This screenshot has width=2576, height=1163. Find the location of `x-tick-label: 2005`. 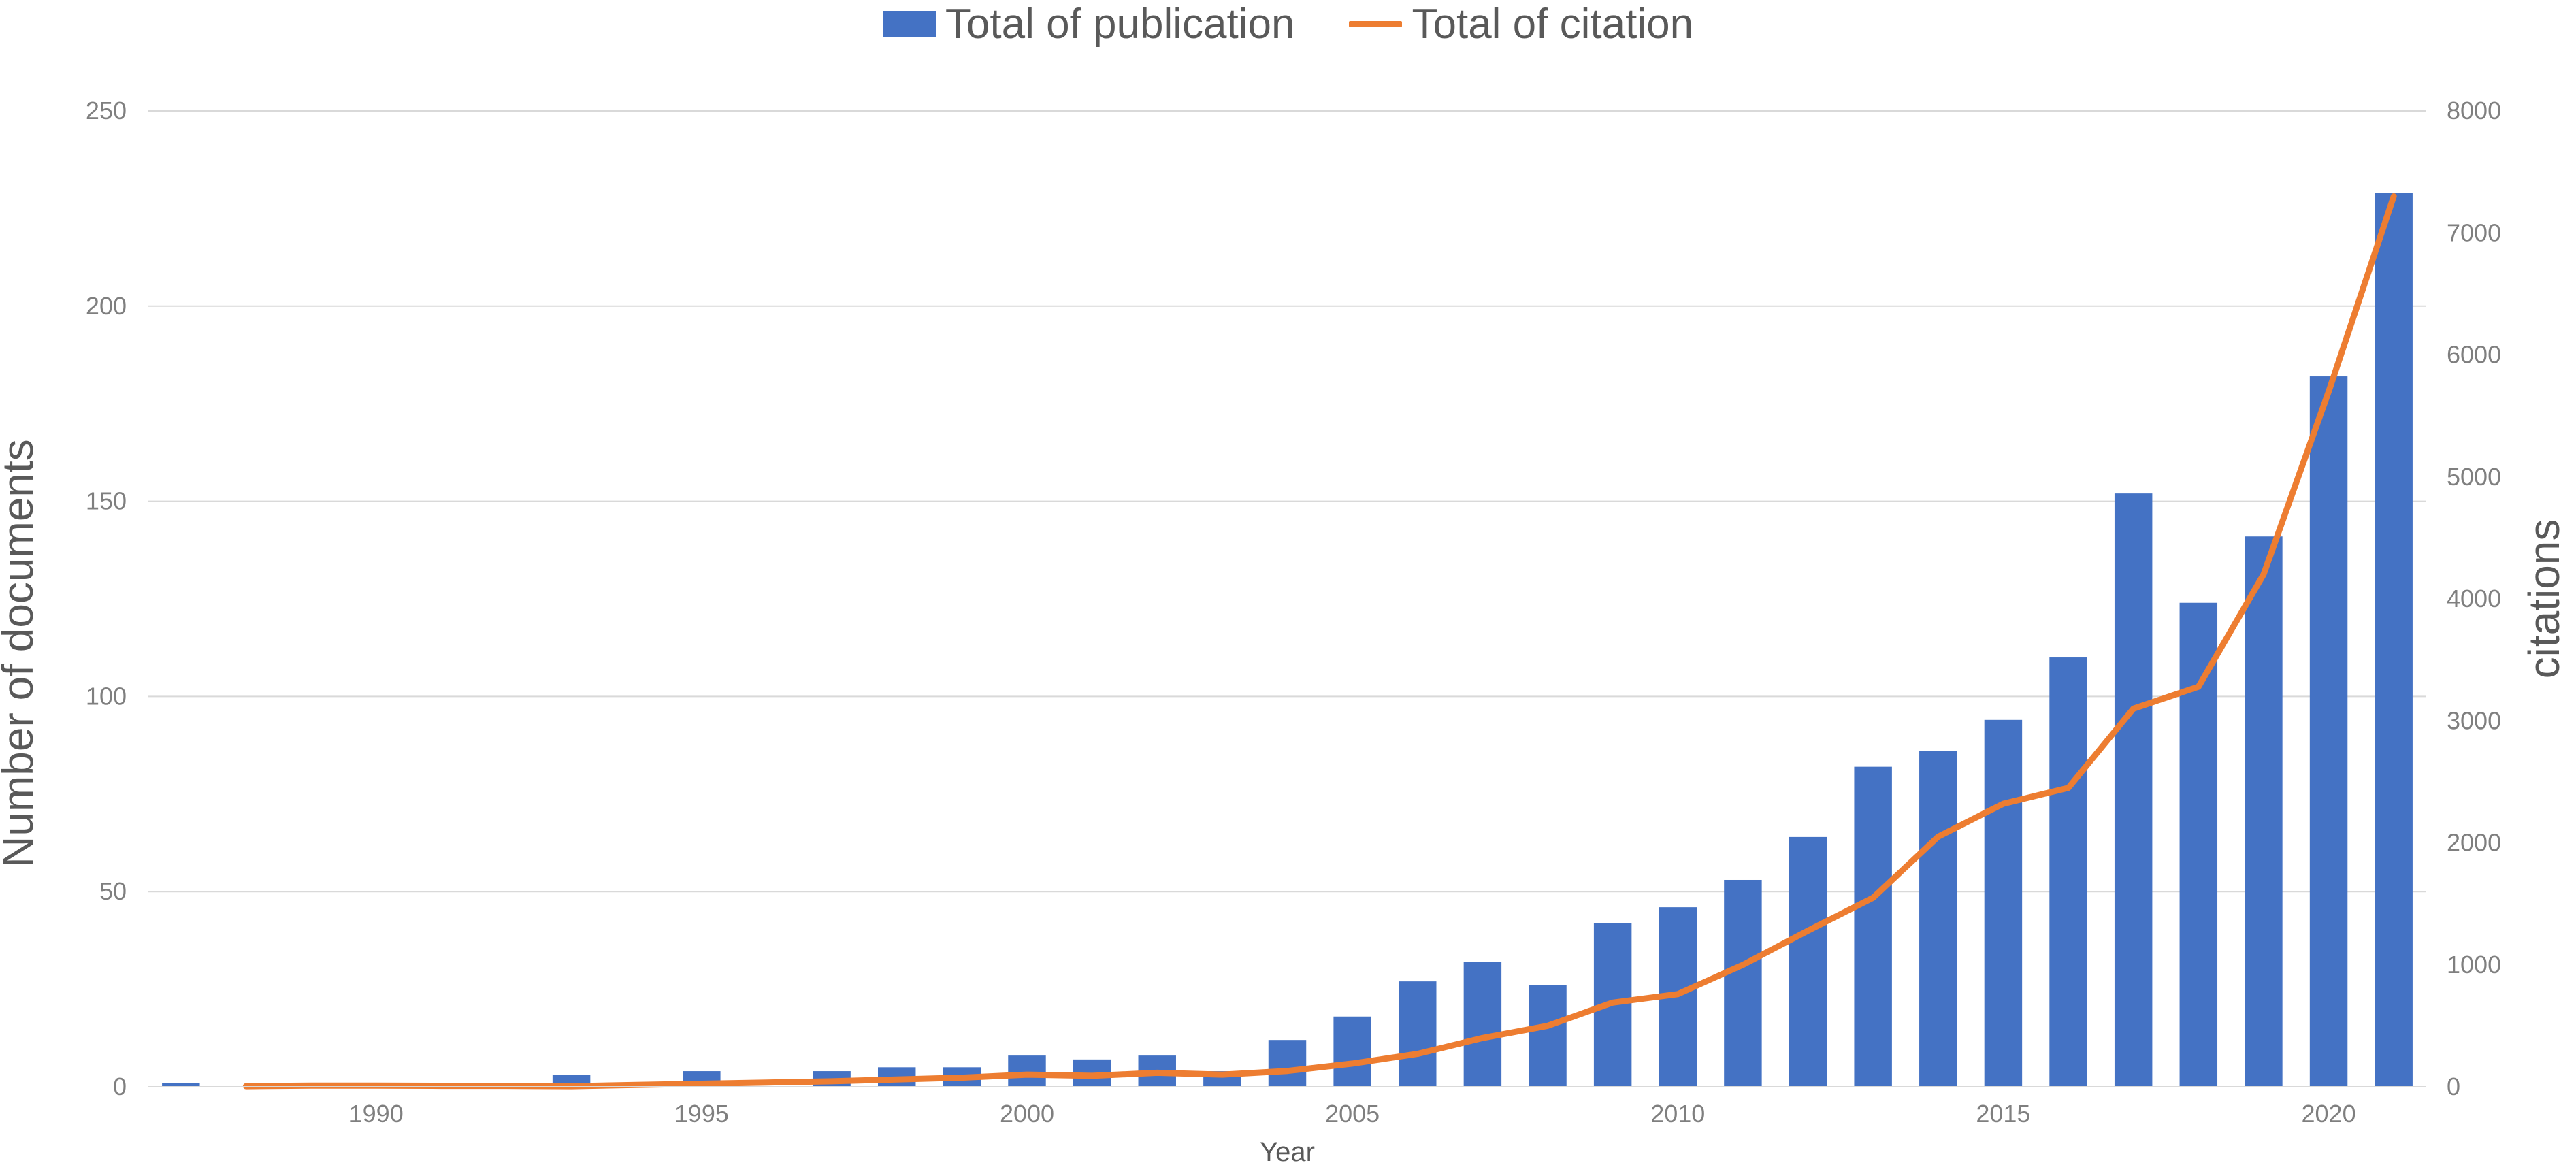

x-tick-label: 2005 is located at coordinates (1352, 1114).